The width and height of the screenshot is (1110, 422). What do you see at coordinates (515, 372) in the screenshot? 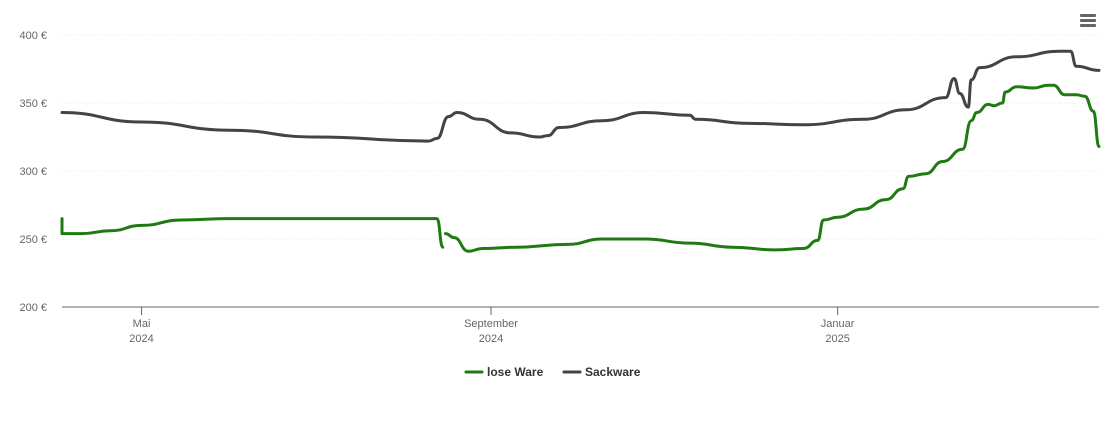
I see `legend-label: lose Ware` at bounding box center [515, 372].